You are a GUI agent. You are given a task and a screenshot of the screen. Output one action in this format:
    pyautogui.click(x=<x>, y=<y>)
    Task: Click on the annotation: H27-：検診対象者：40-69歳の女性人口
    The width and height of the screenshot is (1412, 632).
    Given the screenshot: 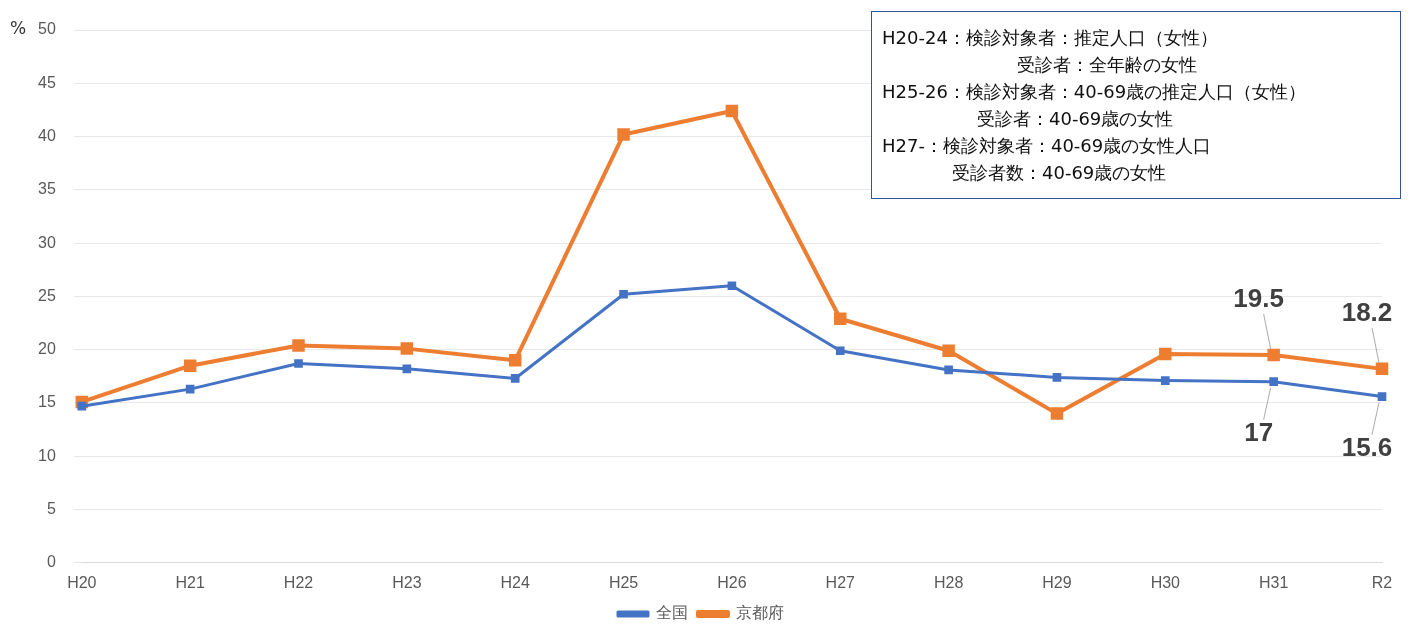 What is the action you would take?
    pyautogui.click(x=1047, y=146)
    